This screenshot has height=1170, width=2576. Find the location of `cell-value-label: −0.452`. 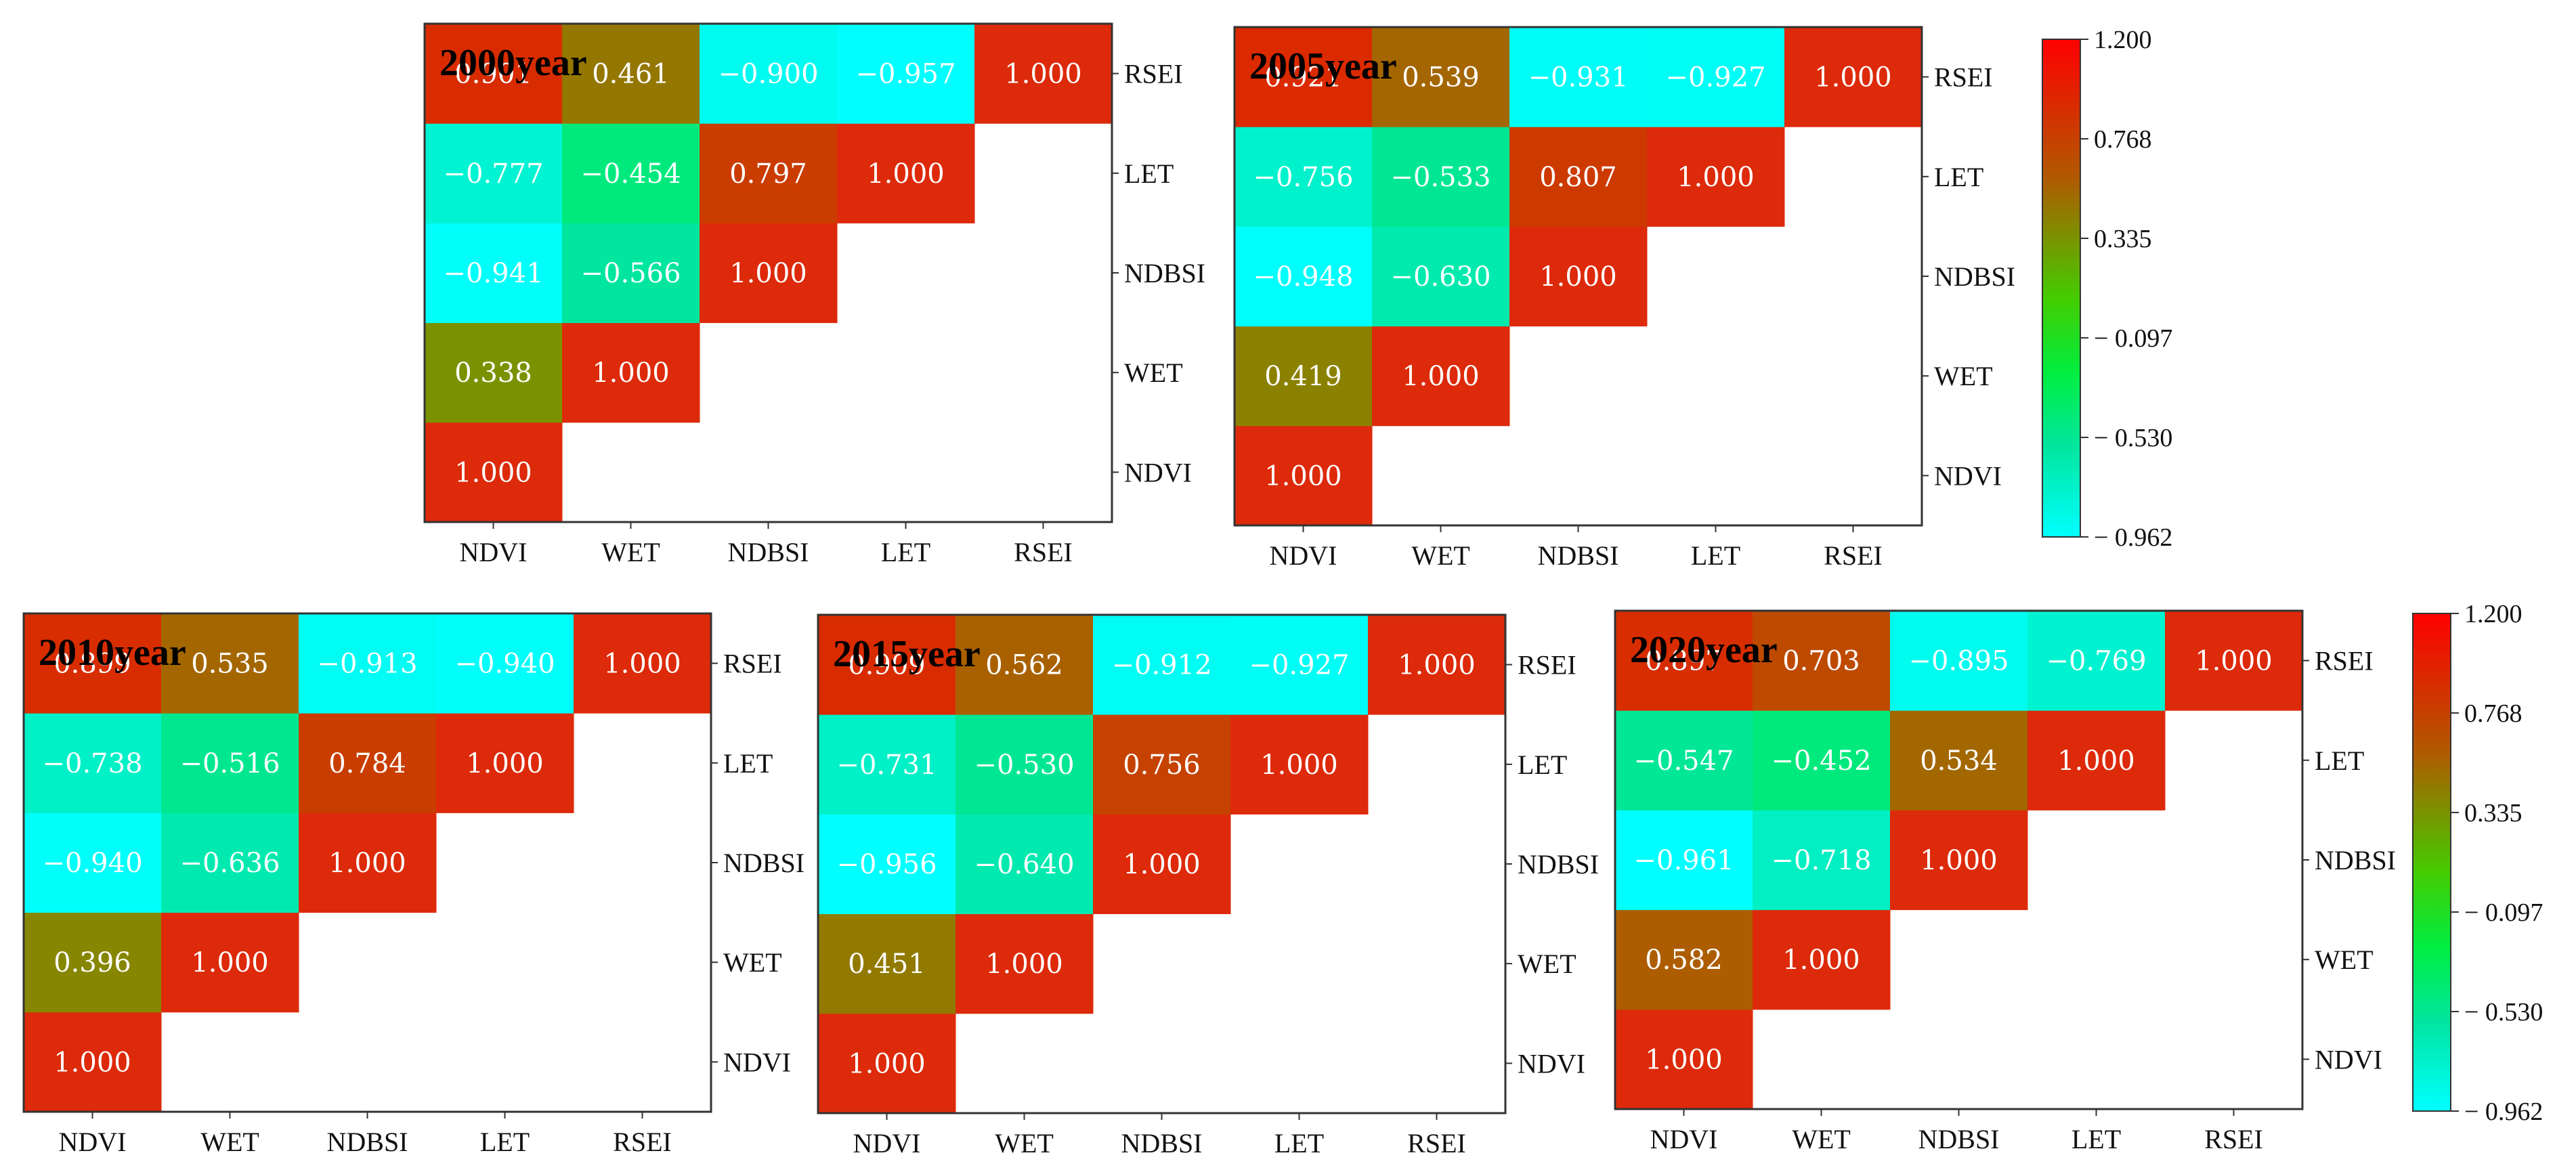

cell-value-label: −0.452 is located at coordinates (1821, 761).